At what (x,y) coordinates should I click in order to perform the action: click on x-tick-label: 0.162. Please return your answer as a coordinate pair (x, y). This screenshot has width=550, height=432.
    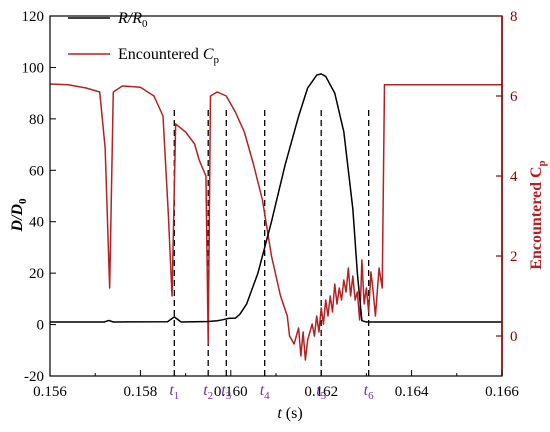
    Looking at the image, I should click on (321, 392).